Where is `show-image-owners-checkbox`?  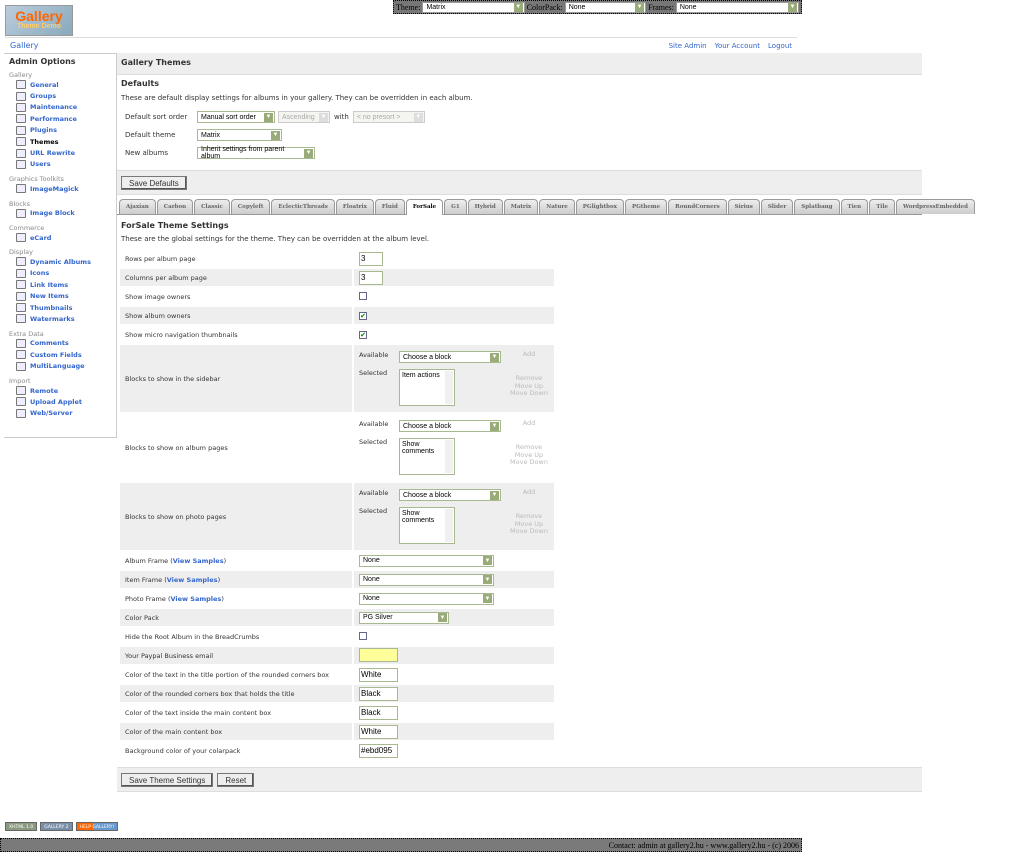
show-image-owners-checkbox is located at coordinates (363, 295).